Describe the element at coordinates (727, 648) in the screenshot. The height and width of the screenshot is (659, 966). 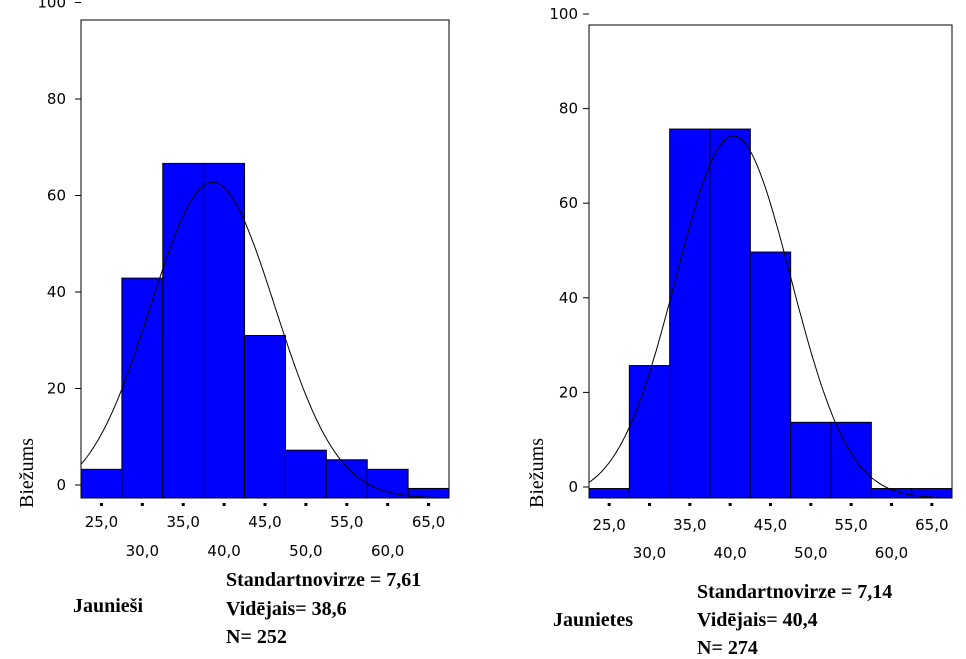
I see `n-label: N= 274` at that location.